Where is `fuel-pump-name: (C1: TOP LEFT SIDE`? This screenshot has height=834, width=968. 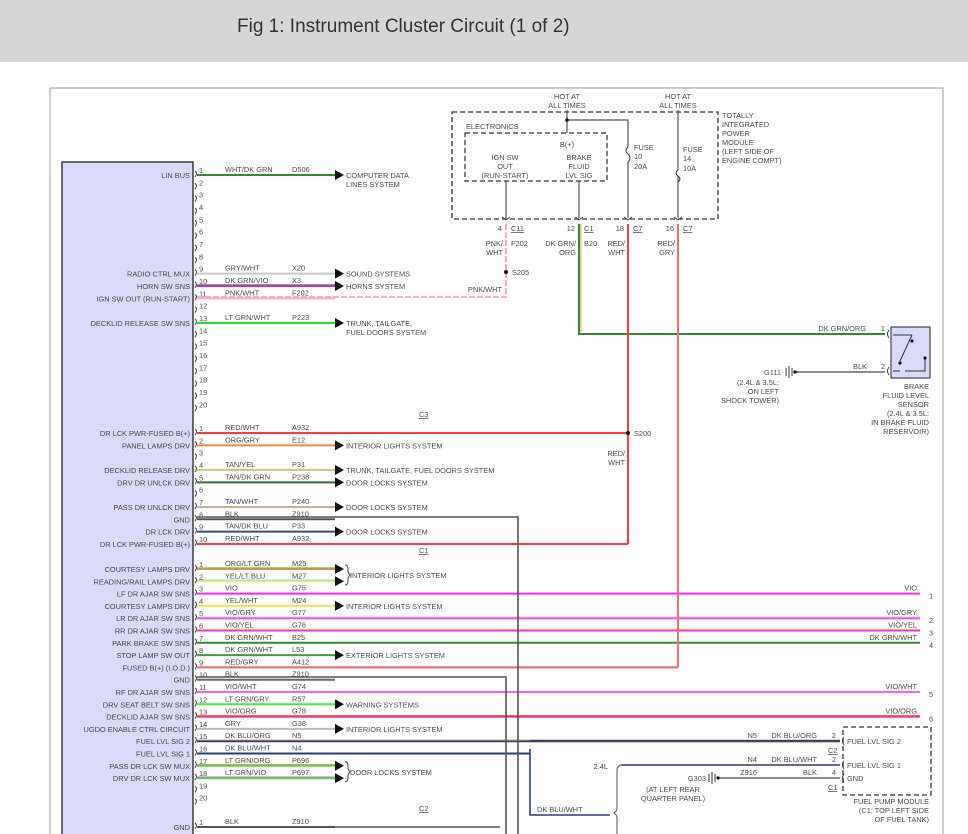 fuel-pump-name: (C1: TOP LEFT SIDE is located at coordinates (894, 810).